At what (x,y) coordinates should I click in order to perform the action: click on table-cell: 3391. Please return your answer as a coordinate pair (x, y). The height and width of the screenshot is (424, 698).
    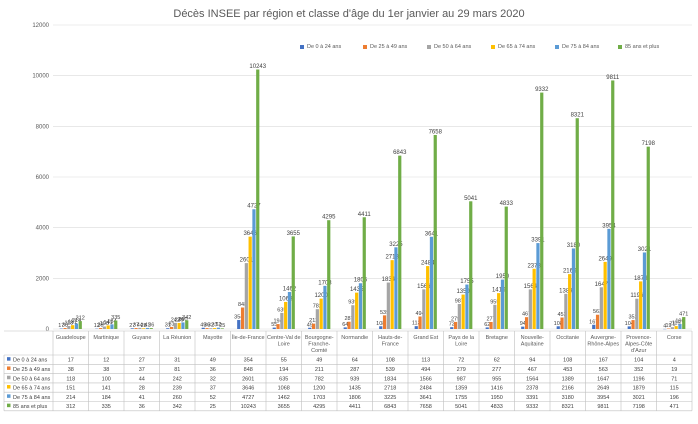
    Looking at the image, I should click on (532, 398).